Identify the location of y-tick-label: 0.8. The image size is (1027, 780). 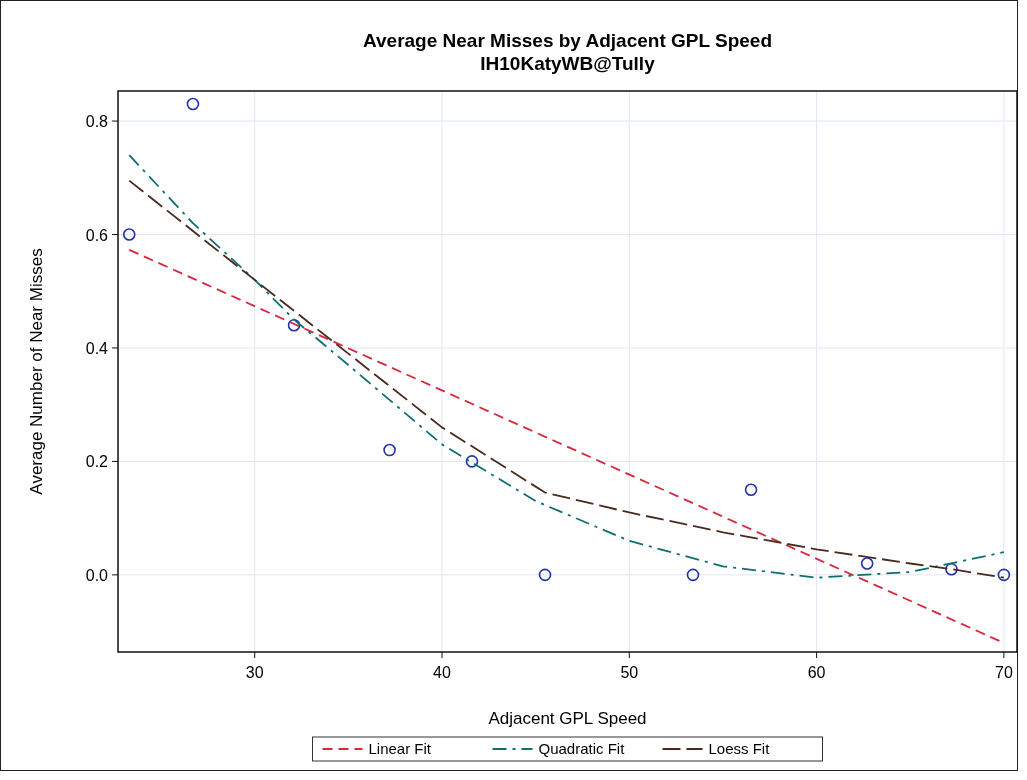
(97, 122).